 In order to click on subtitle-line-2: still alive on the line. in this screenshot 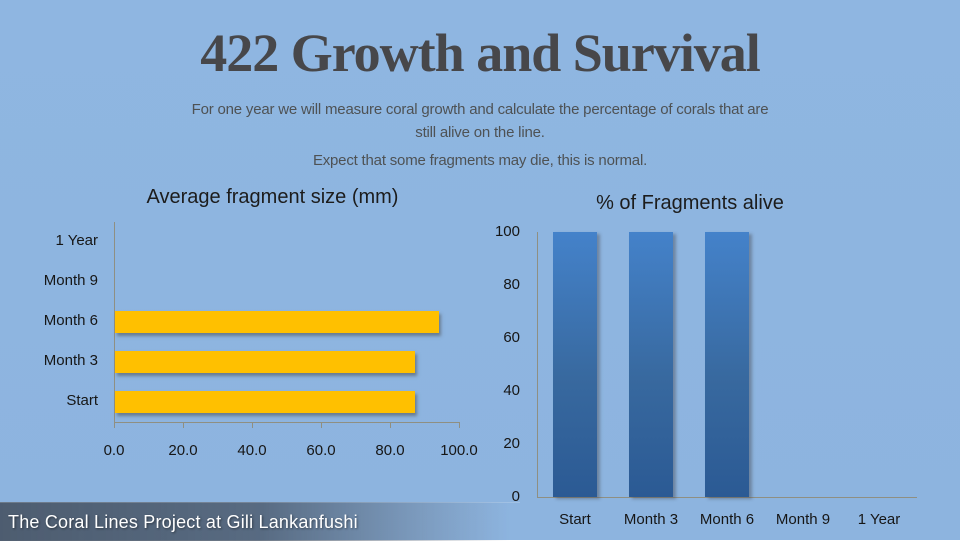, I will do `click(480, 132)`.